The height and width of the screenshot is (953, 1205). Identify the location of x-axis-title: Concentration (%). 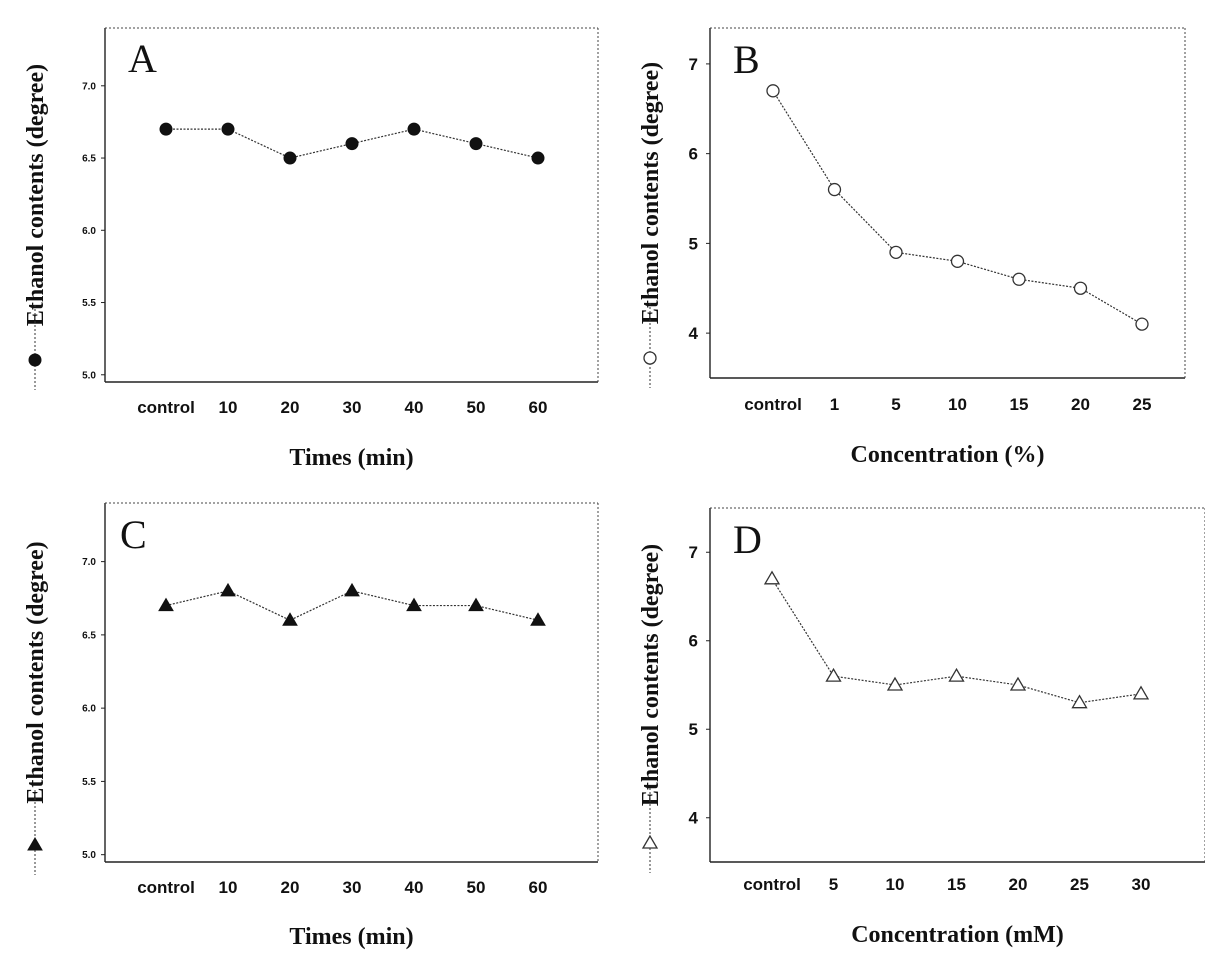
(948, 455).